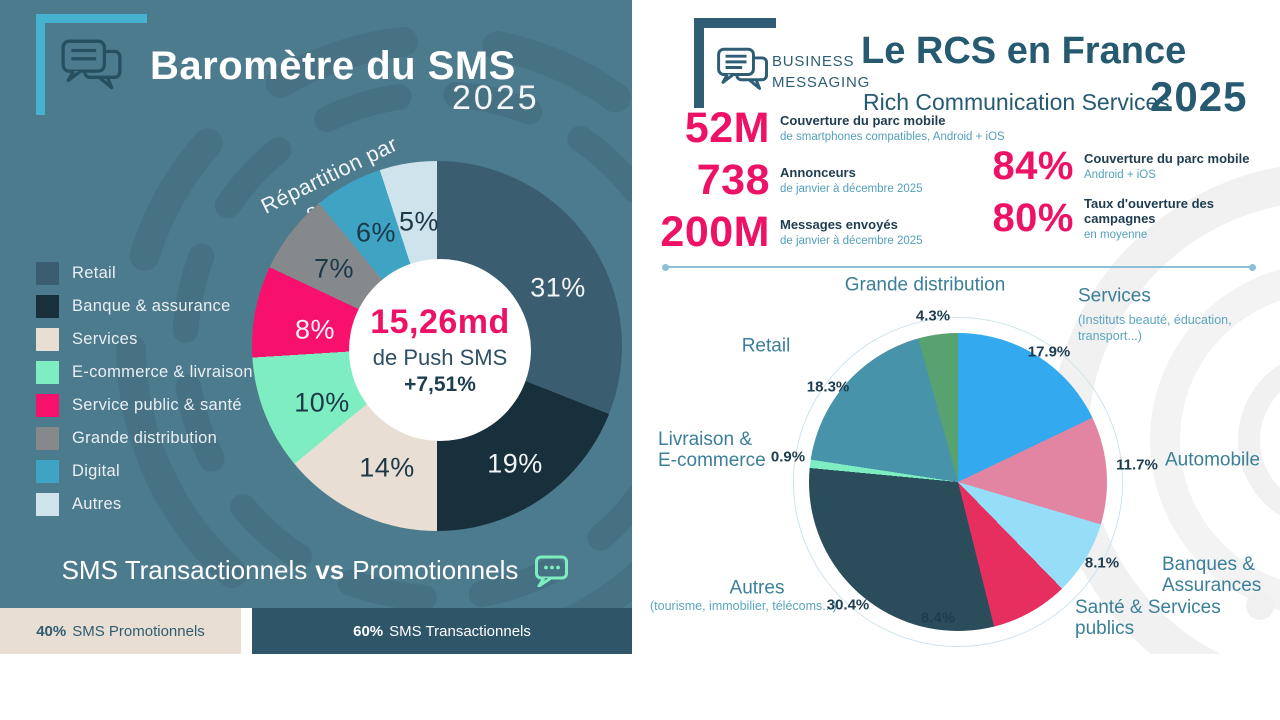 This screenshot has height=720, width=1280. What do you see at coordinates (184, 569) in the screenshot?
I see `heading-part: SMS Transactionnels` at bounding box center [184, 569].